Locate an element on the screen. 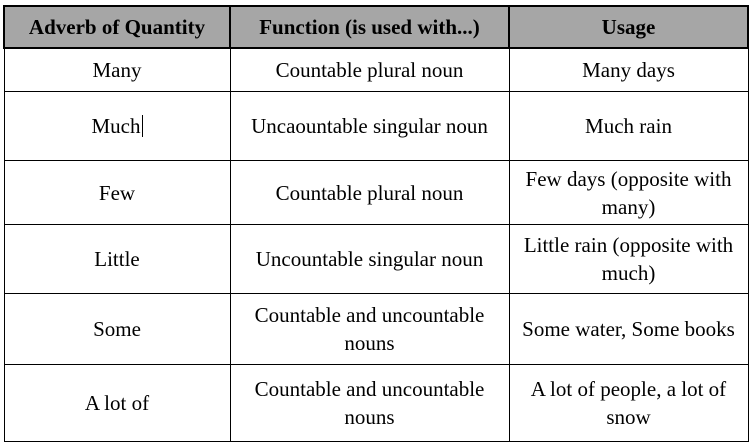 The height and width of the screenshot is (446, 749). adverb-cell: Little is located at coordinates (117, 259).